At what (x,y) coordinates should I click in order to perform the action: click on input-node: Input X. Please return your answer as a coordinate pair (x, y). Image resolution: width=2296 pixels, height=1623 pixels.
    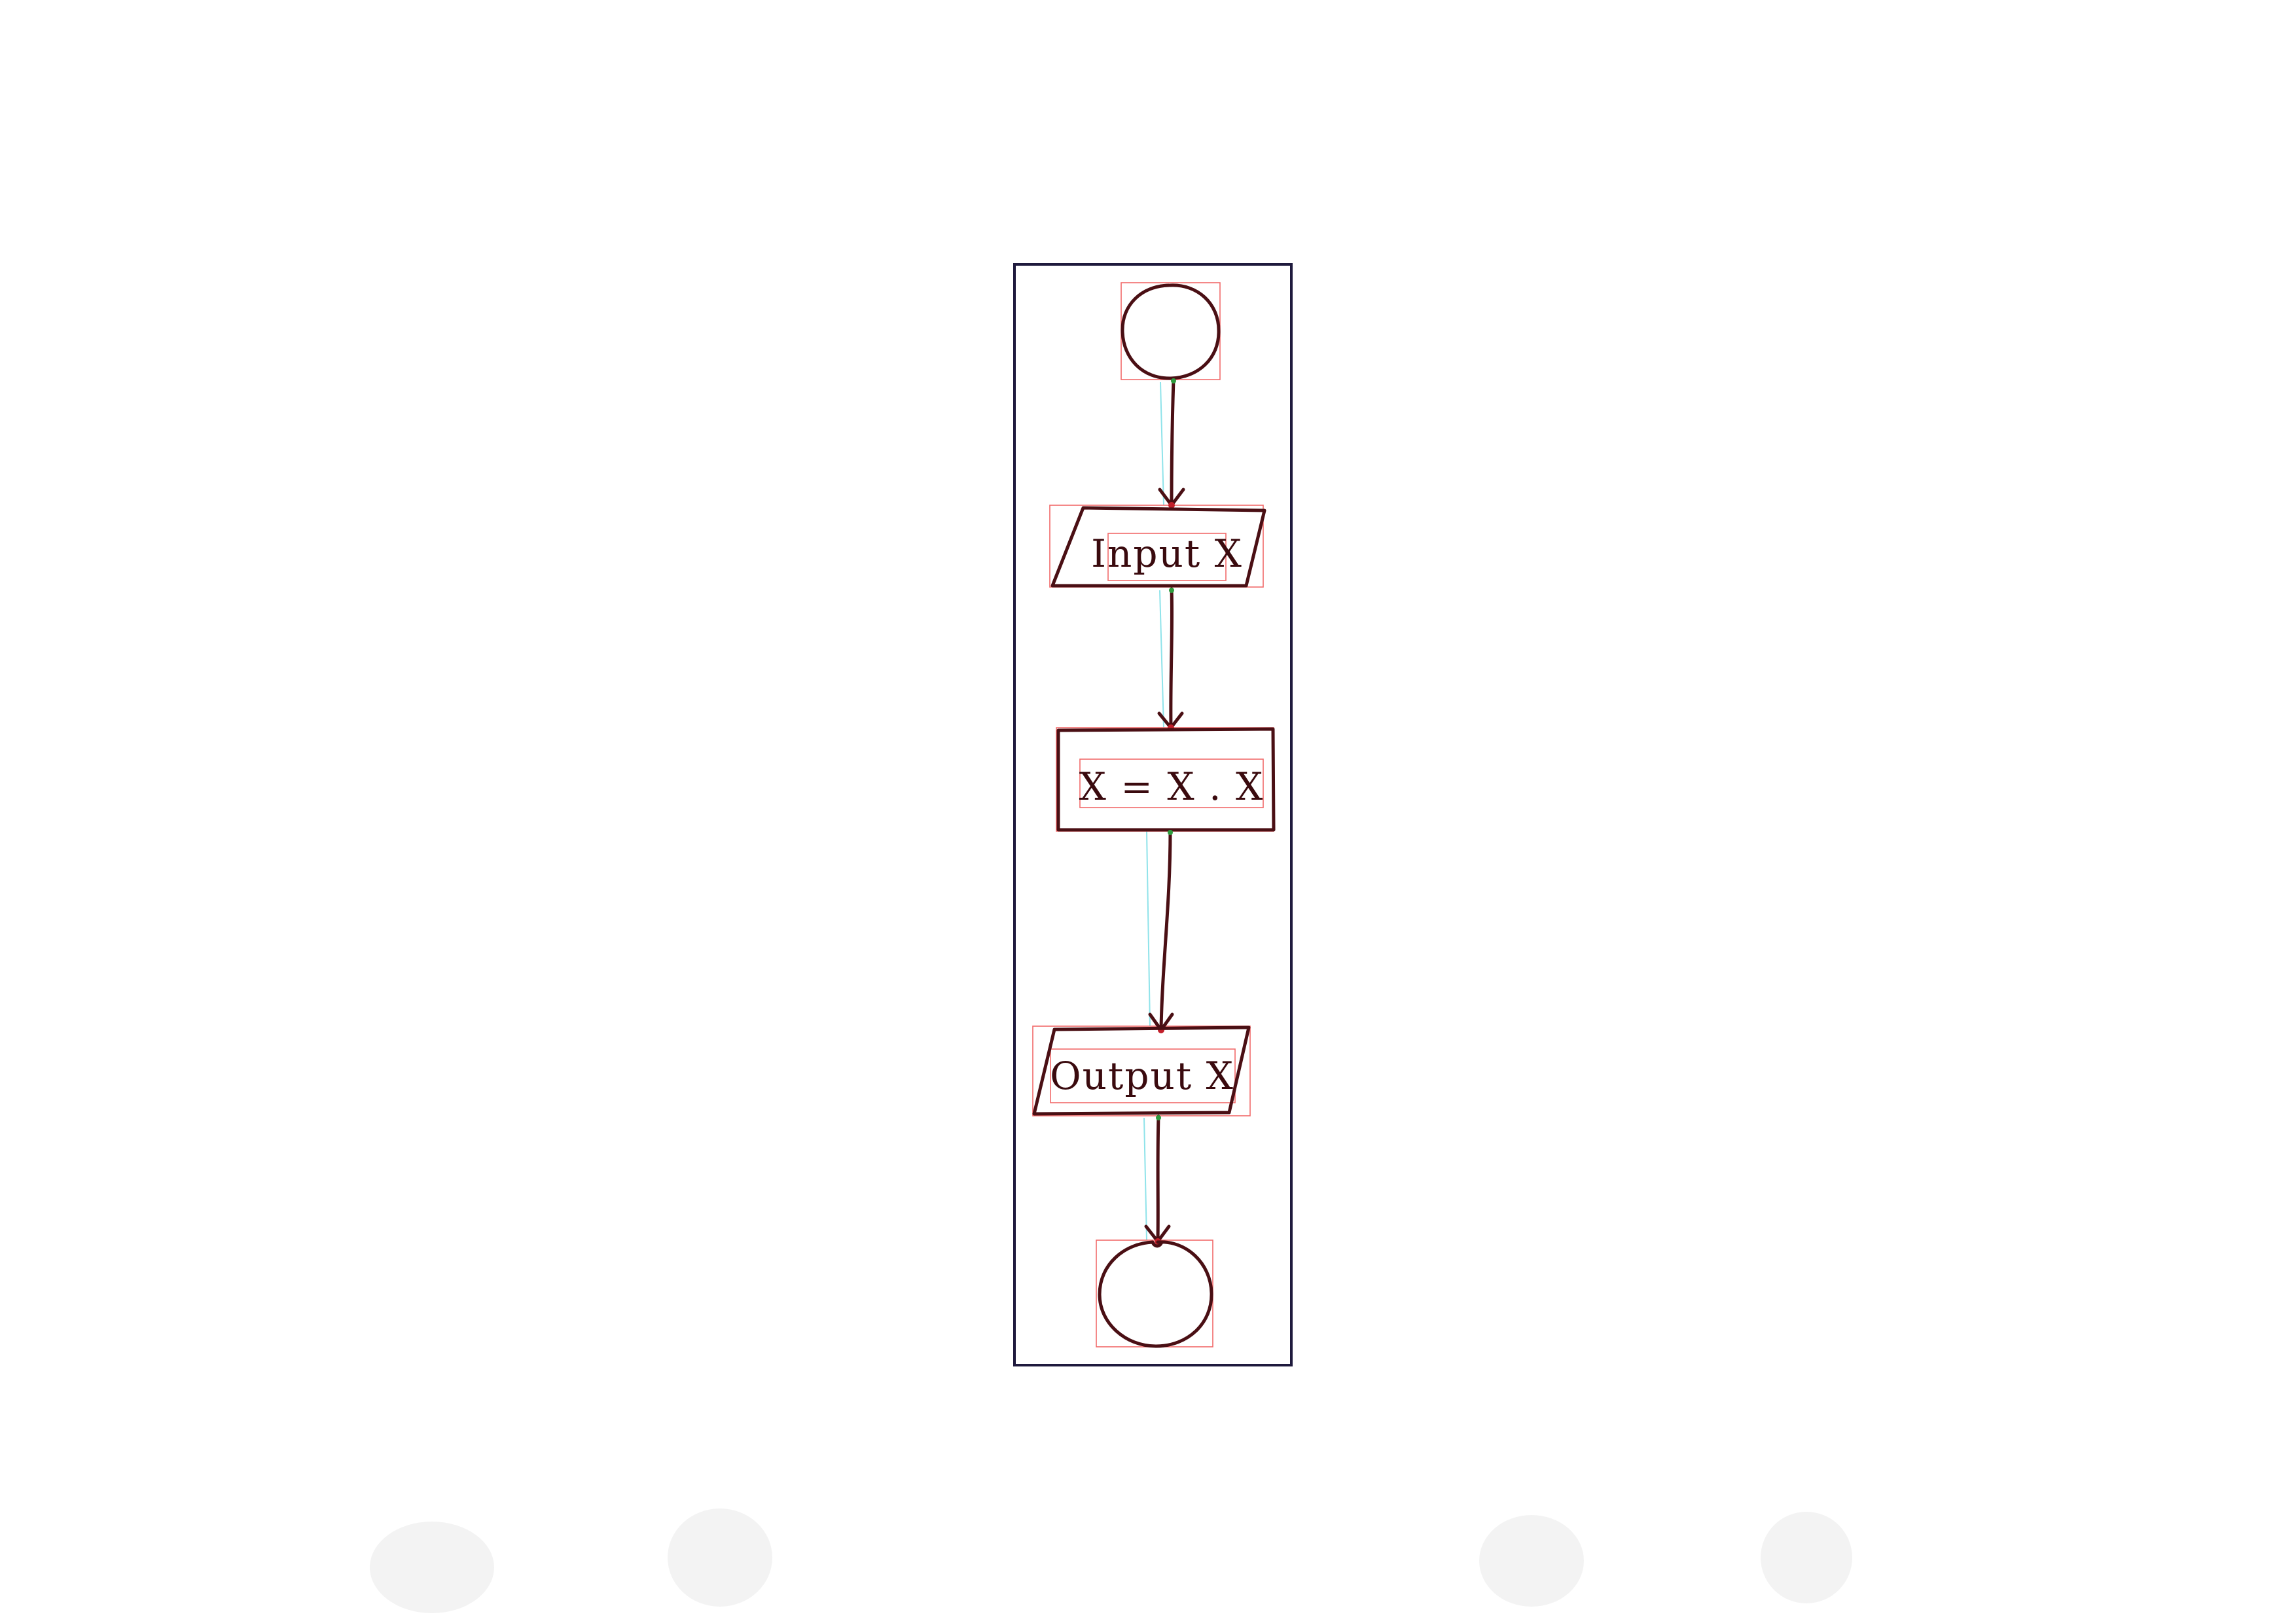
    Looking at the image, I should click on (1158, 547).